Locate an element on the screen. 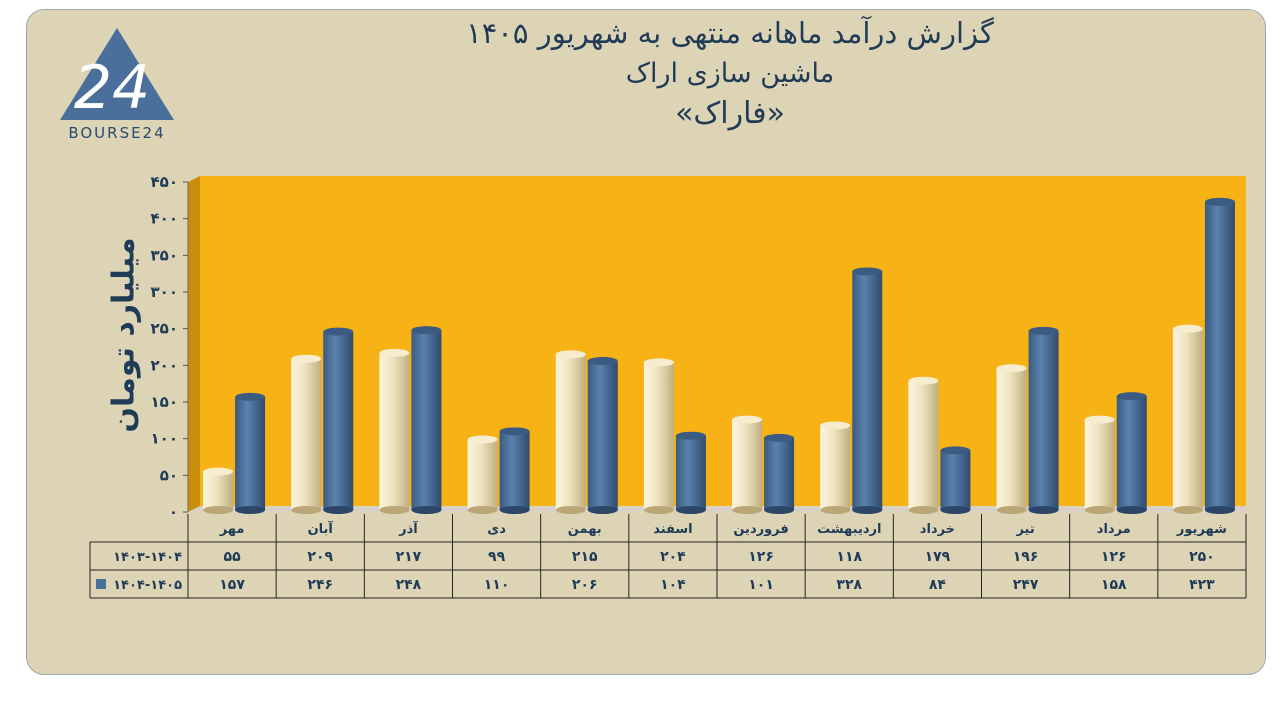 This screenshot has width=1280, height=720. legend-series-name: ۱۴۰۳-۱۴۰۴ is located at coordinates (147, 557).